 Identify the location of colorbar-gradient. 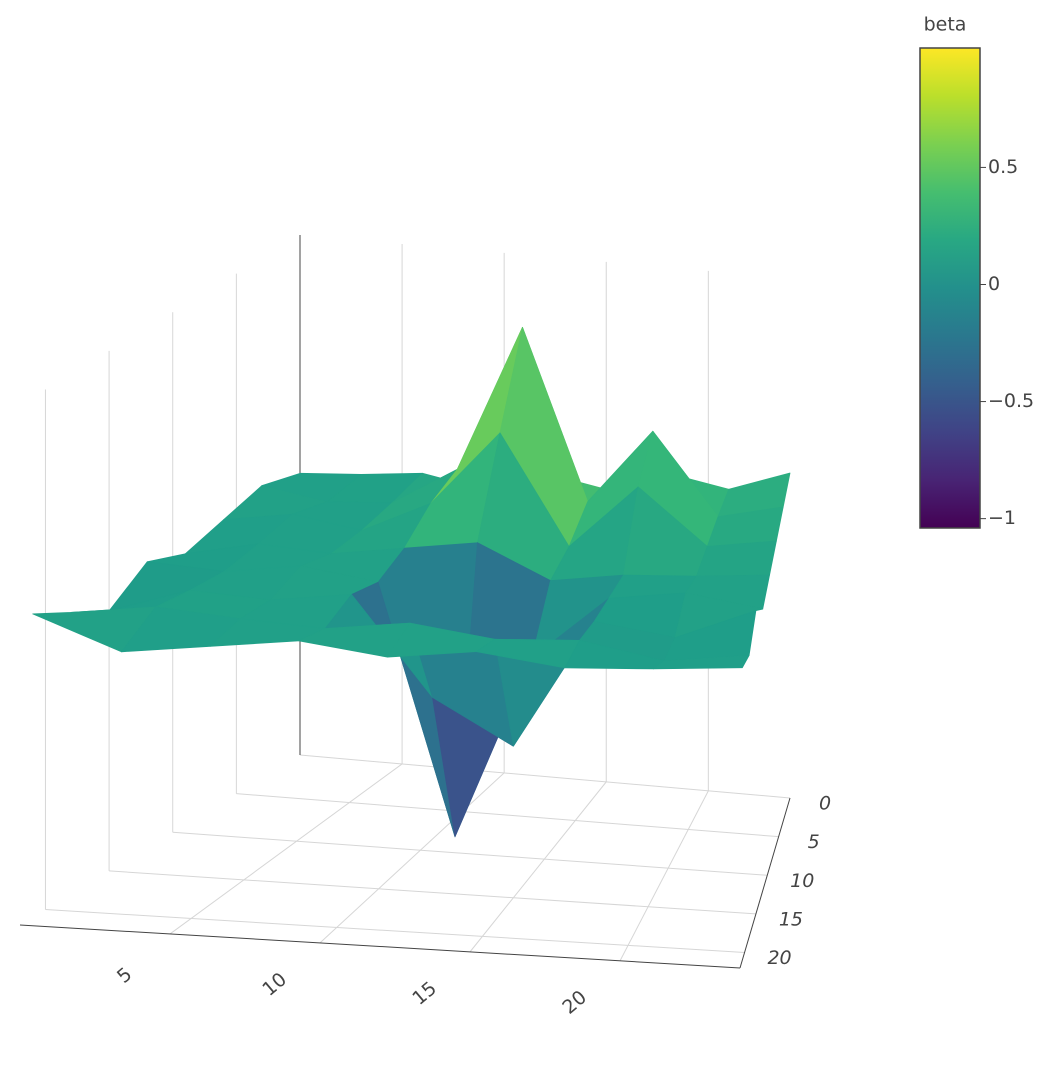
(950, 288).